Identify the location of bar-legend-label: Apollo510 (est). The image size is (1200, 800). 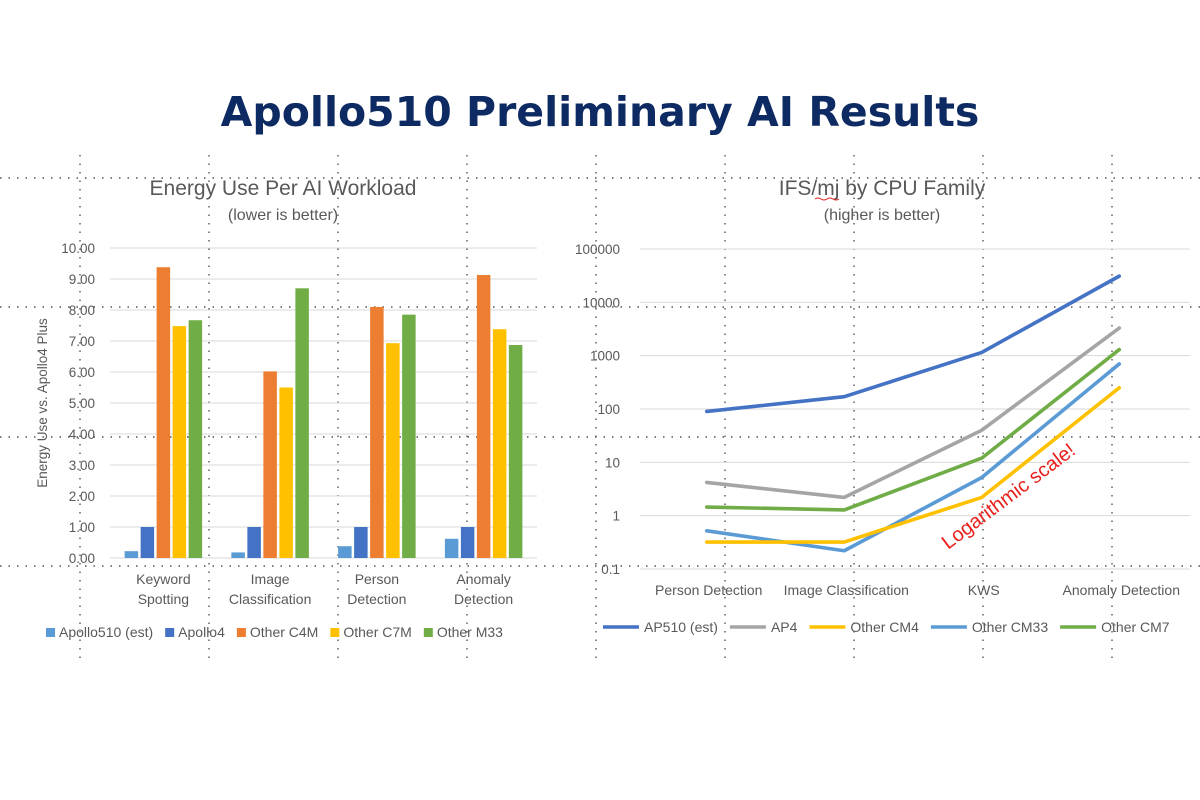
(106, 632).